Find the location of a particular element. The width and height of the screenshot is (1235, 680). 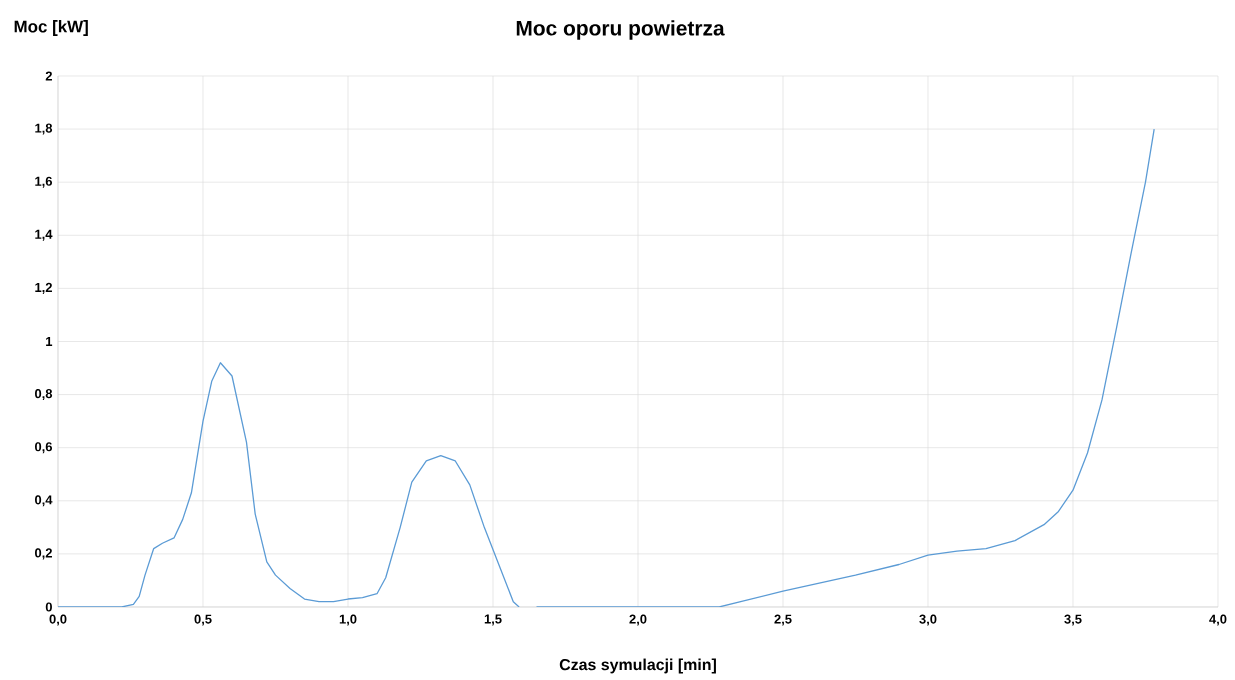

y-tick-label: 1,4 is located at coordinates (44, 235).